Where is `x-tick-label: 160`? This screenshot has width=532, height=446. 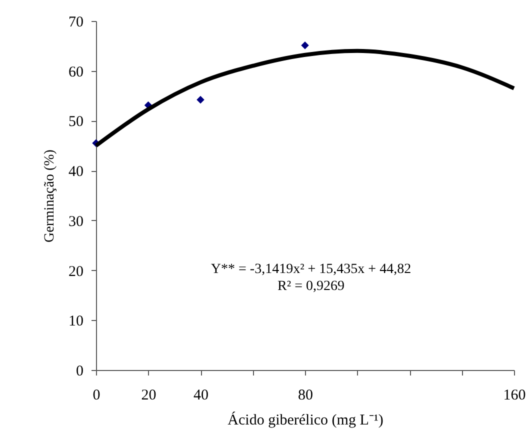
x-tick-label: 160 is located at coordinates (514, 396).